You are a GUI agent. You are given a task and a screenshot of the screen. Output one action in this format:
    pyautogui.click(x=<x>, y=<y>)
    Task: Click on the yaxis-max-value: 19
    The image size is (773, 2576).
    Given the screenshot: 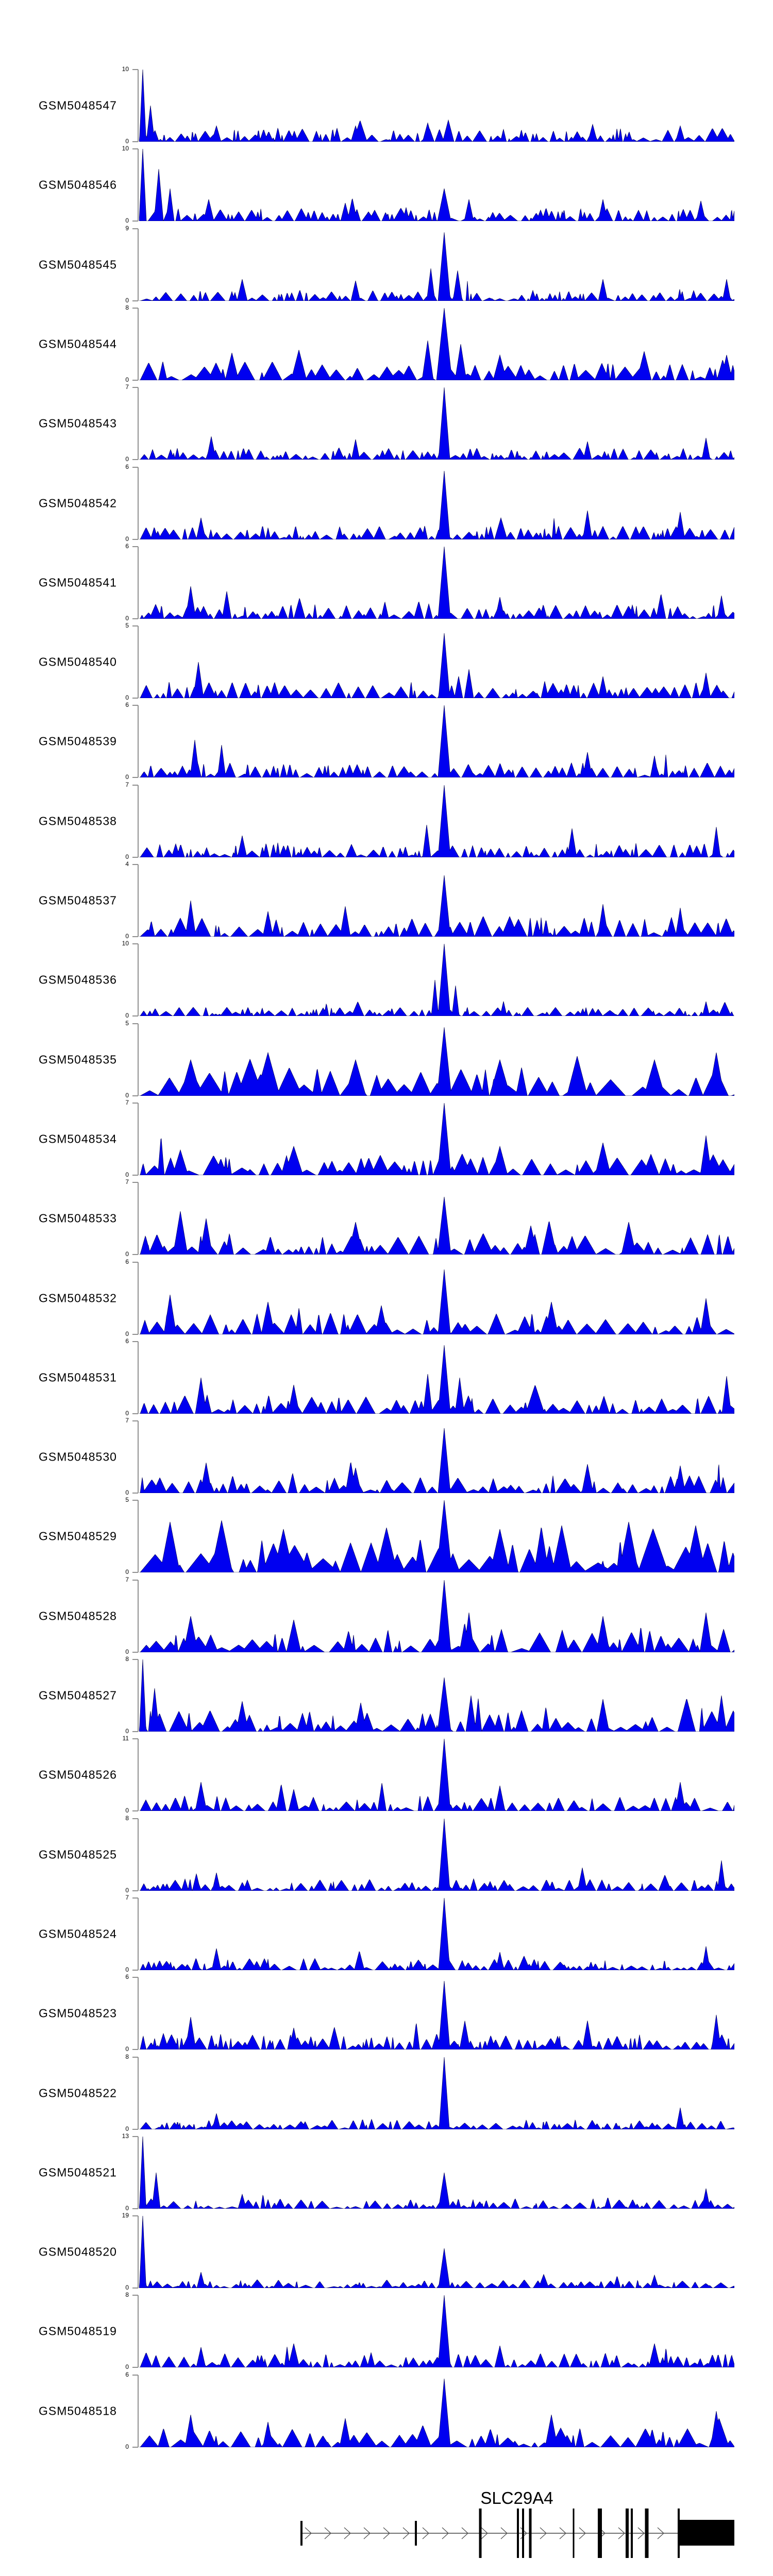 What is the action you would take?
    pyautogui.click(x=125, y=2215)
    